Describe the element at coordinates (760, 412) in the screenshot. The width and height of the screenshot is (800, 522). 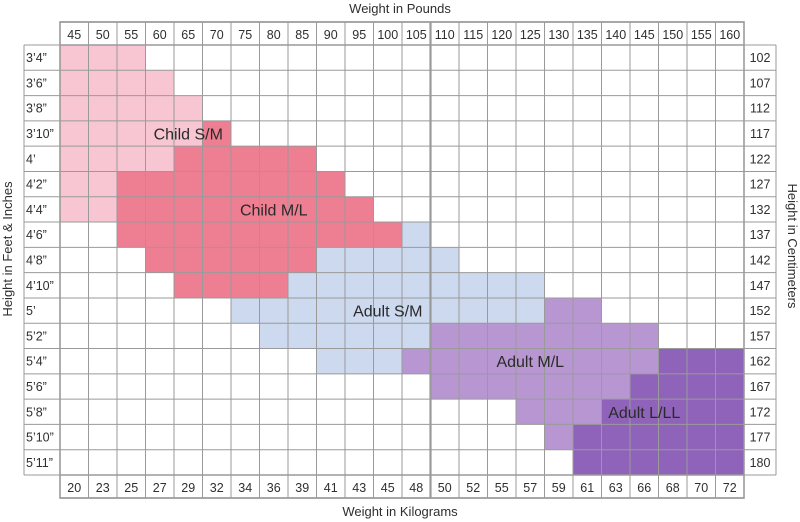
I see `tick-label-height-cm: 172` at that location.